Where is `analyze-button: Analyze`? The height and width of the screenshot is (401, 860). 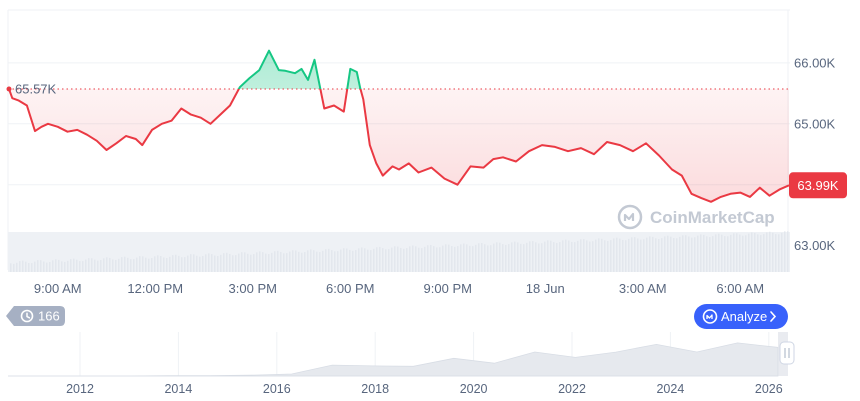 analyze-button: Analyze is located at coordinates (741, 316).